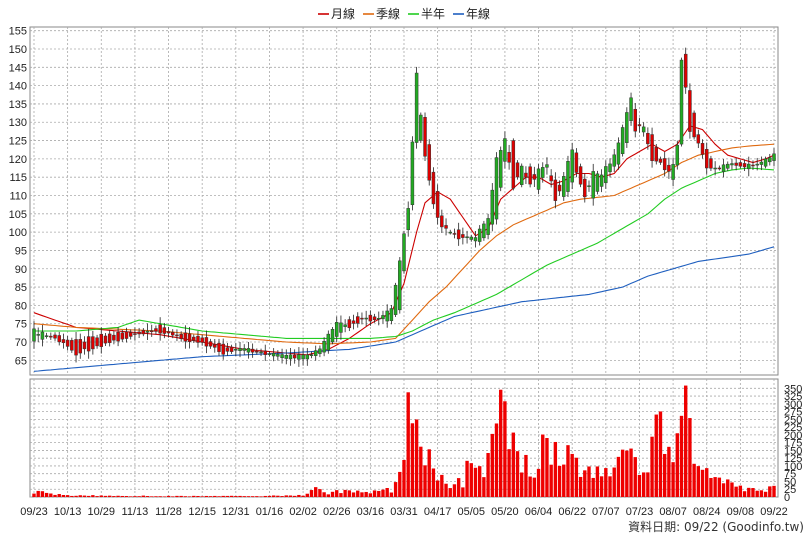  Describe the element at coordinates (18, 50) in the screenshot. I see `price-tick-label: 150` at that location.